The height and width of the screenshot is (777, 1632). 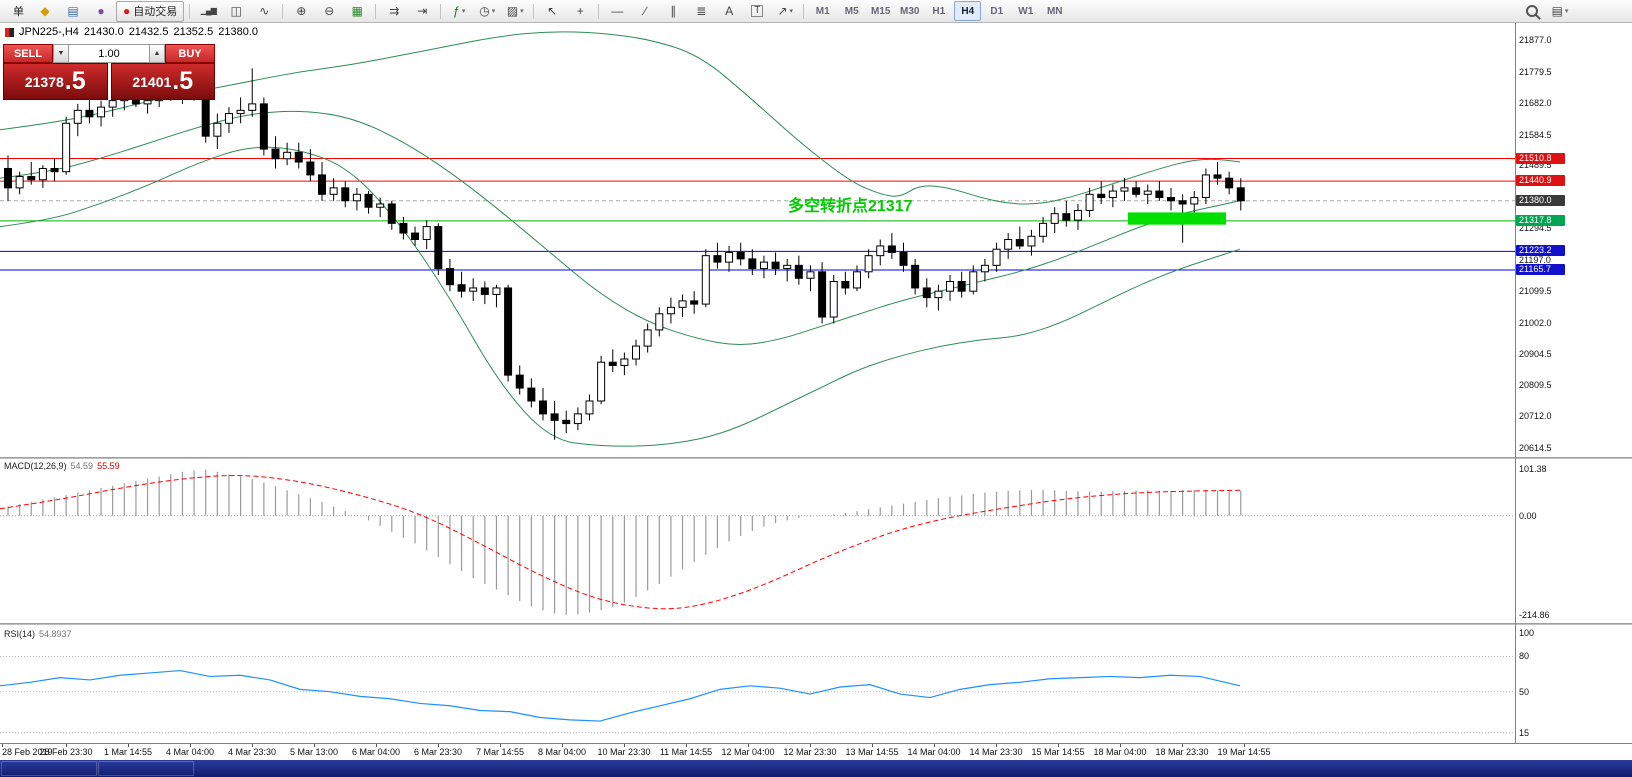 I want to click on timeframe-d1: D1, so click(x=997, y=11).